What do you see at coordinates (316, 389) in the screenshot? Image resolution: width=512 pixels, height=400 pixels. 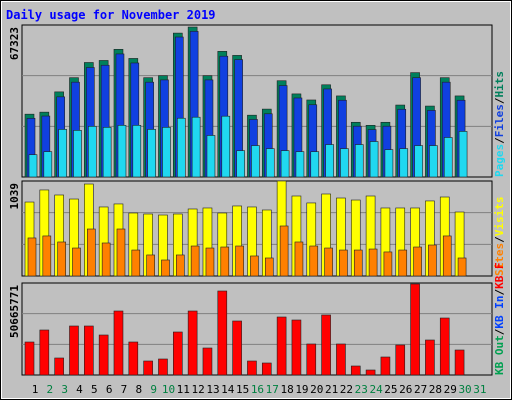 I see `x-tick-label: 20` at bounding box center [316, 389].